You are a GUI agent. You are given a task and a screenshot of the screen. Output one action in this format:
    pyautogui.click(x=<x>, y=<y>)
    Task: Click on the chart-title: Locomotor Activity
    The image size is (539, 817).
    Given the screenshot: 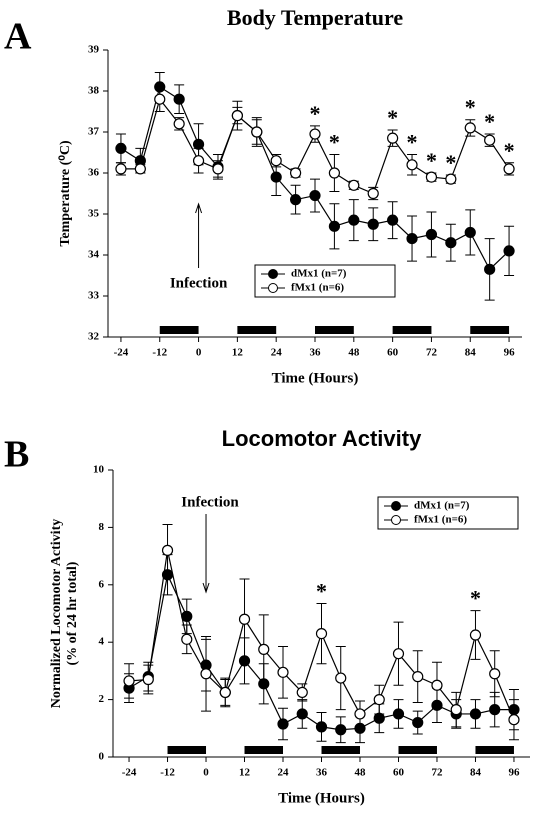 What is the action you would take?
    pyautogui.click(x=322, y=438)
    